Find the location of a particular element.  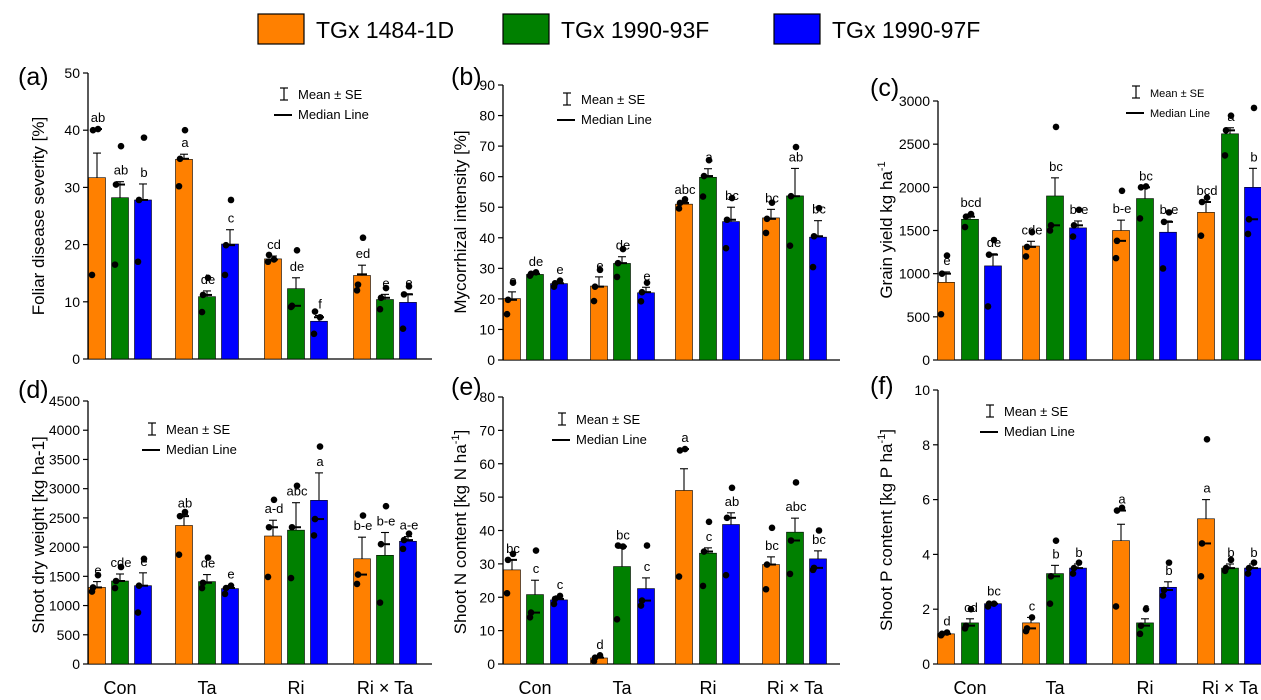

series-3: e e bc bc is located at coordinates (688, 274).